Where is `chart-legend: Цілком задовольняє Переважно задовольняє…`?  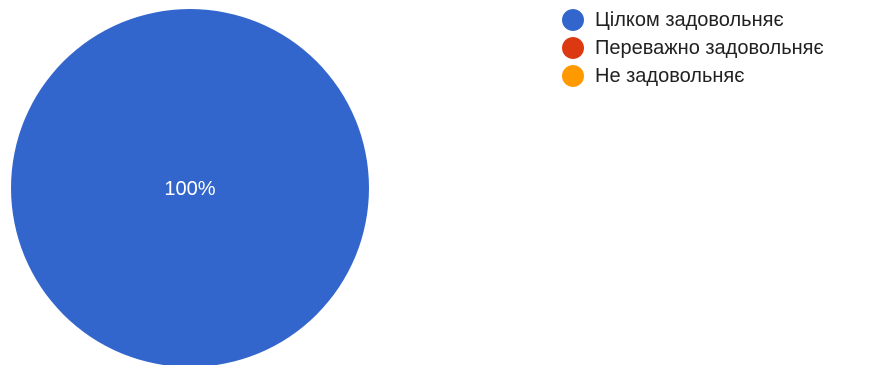
chart-legend: Цілком задовольняє Переважно задовольняє… is located at coordinates (693, 48).